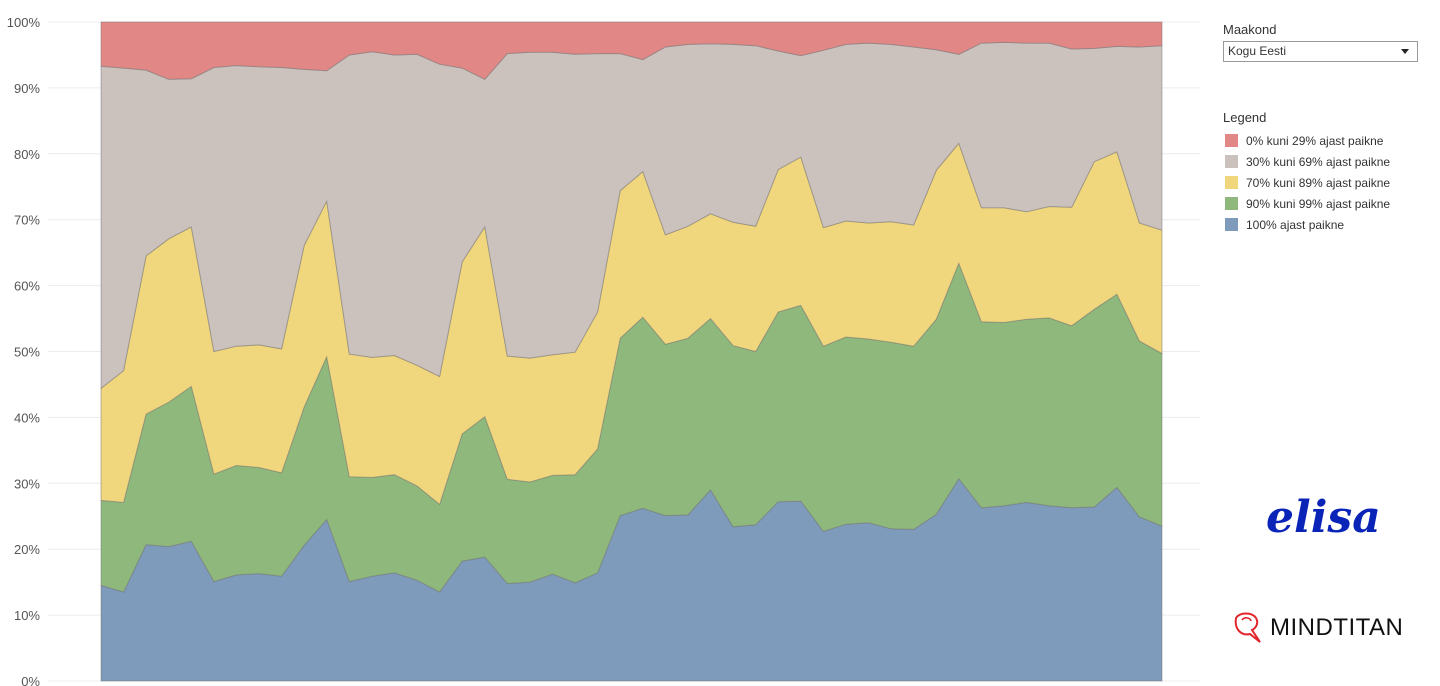 The image size is (1440, 686). I want to click on y-tick-label: 60%, so click(27, 286).